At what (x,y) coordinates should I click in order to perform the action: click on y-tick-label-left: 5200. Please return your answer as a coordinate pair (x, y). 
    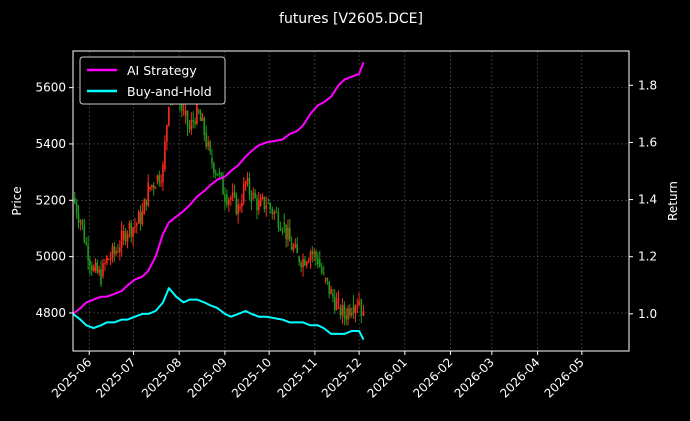
    Looking at the image, I should click on (50, 200).